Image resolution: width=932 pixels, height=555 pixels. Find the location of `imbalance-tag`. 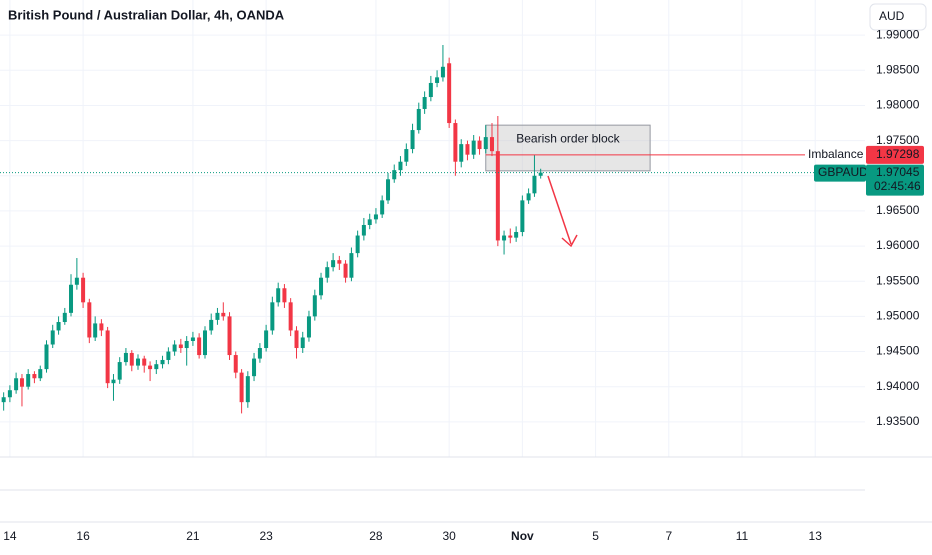

imbalance-tag is located at coordinates (895, 154).